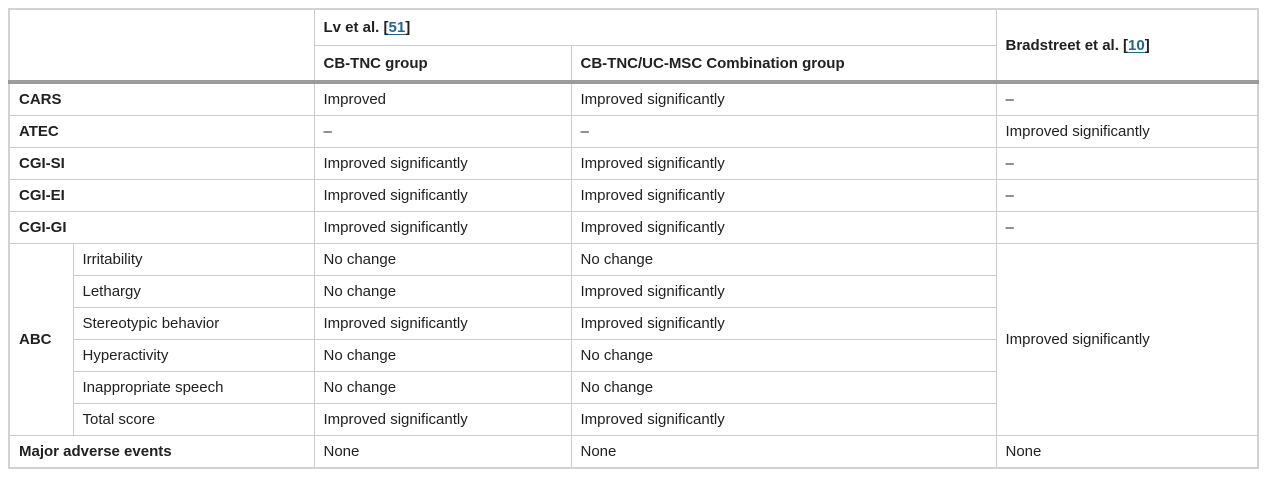  Describe the element at coordinates (783, 452) in the screenshot. I see `cell-adverse-combination: None` at that location.